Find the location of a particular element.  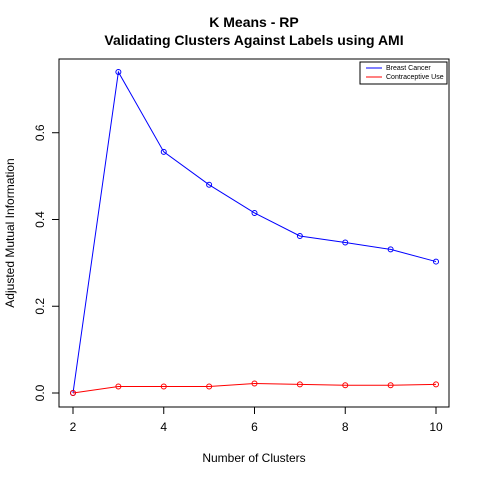

x-axis-label: Number of Clusters is located at coordinates (253, 458).